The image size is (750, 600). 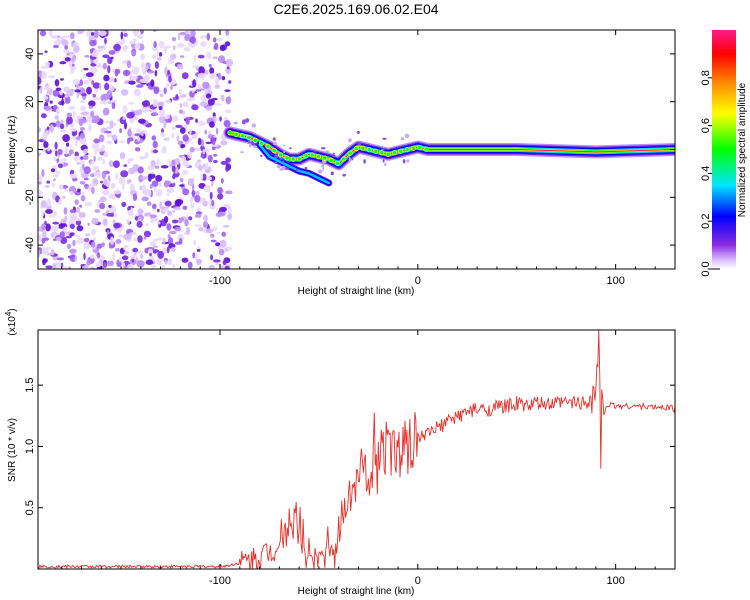 I want to click on y-tick-label: 40, so click(x=30, y=54).